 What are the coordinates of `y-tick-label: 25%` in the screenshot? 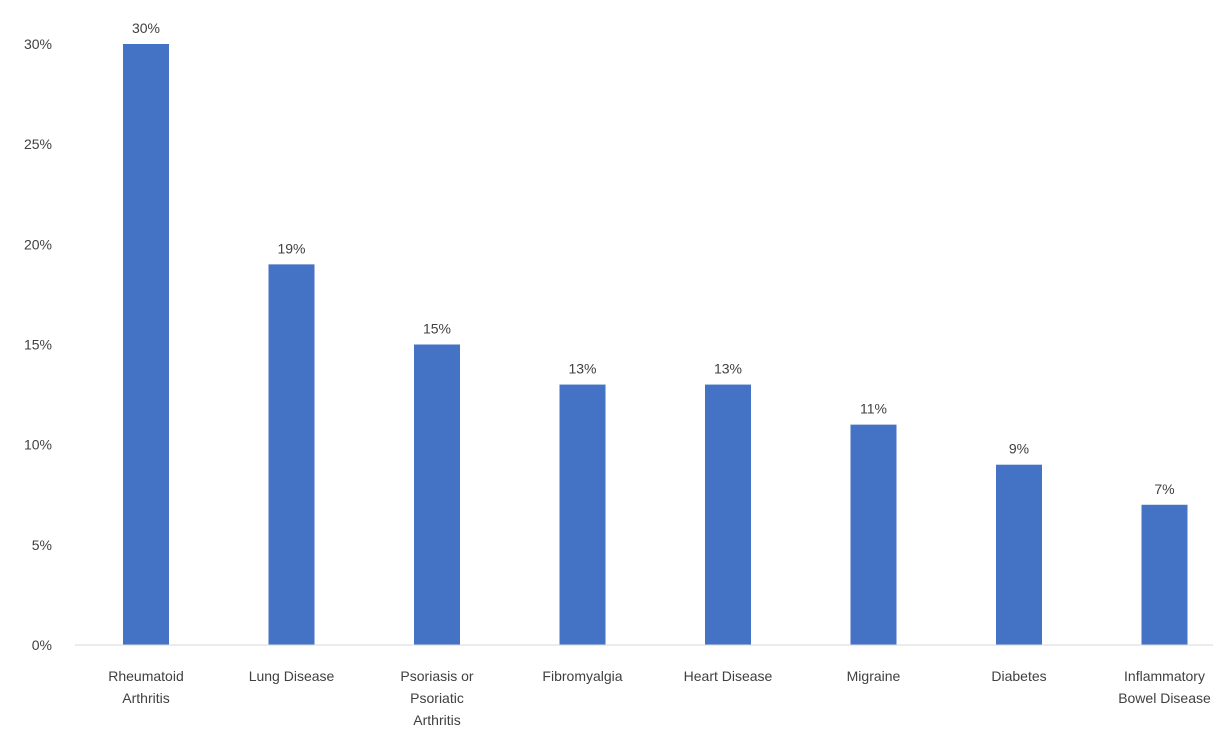 It's located at (38, 144).